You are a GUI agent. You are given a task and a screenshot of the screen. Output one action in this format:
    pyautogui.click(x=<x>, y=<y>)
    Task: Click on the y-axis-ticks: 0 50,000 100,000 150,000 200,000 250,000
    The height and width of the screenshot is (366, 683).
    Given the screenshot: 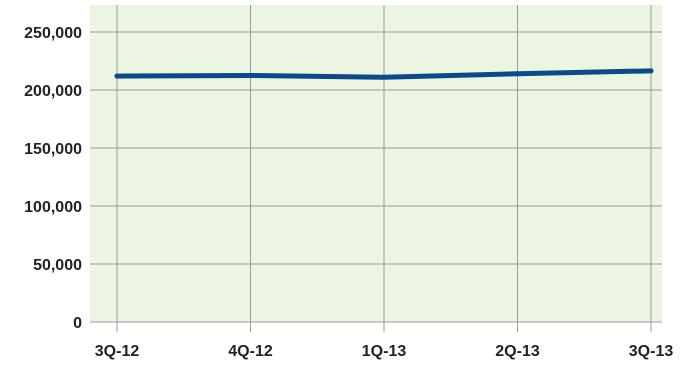 What is the action you would take?
    pyautogui.click(x=53, y=178)
    